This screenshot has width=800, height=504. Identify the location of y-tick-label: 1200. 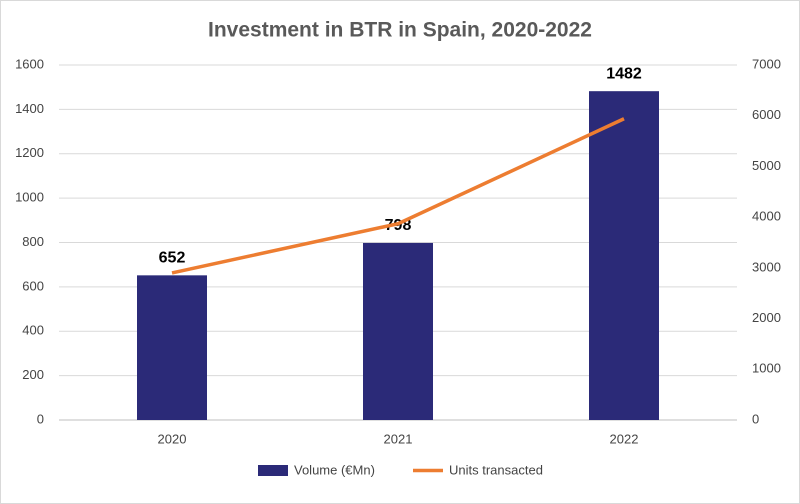
(29, 152).